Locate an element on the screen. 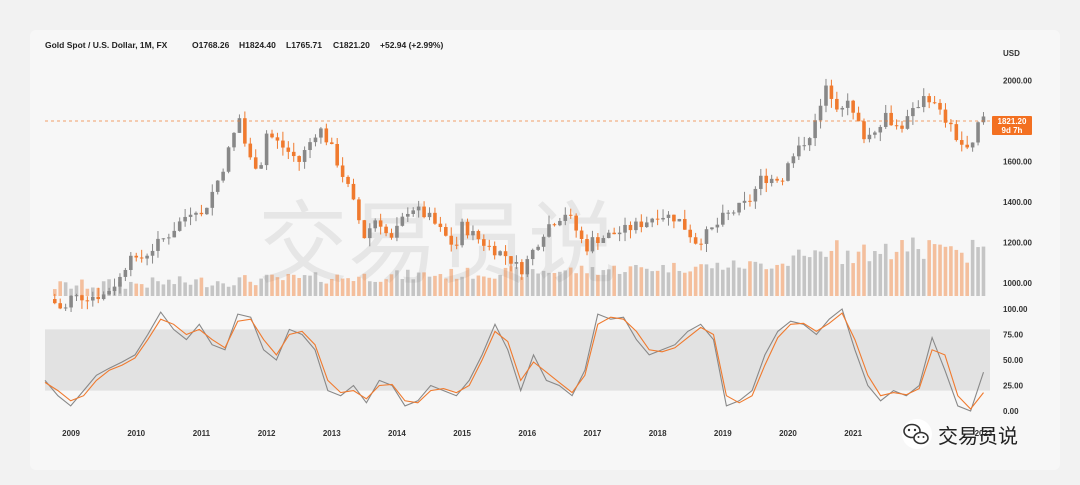 Image resolution: width=1080 pixels, height=485 pixels. price-tag: 1821.20 9d 7h is located at coordinates (1012, 125).